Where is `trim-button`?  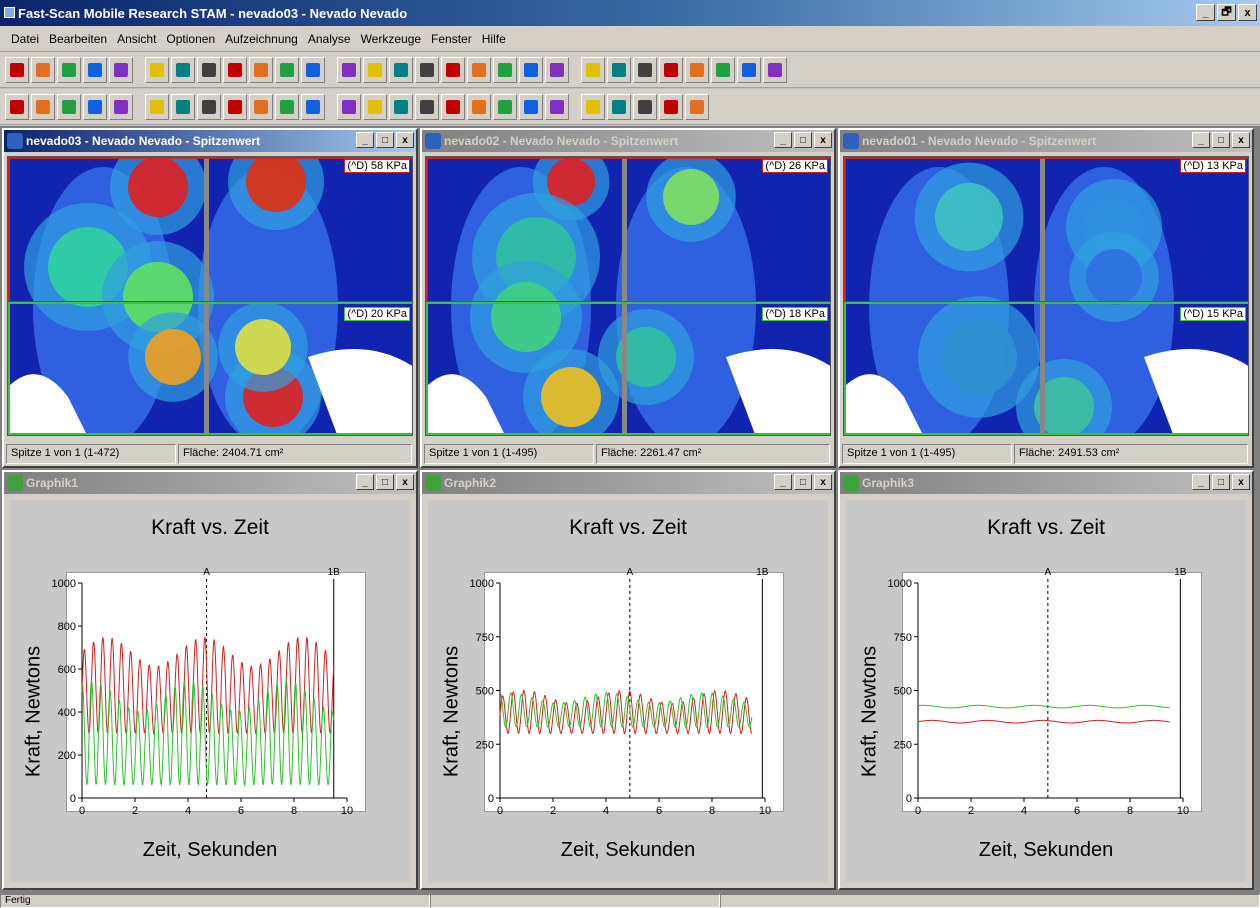
trim-button is located at coordinates (593, 69).